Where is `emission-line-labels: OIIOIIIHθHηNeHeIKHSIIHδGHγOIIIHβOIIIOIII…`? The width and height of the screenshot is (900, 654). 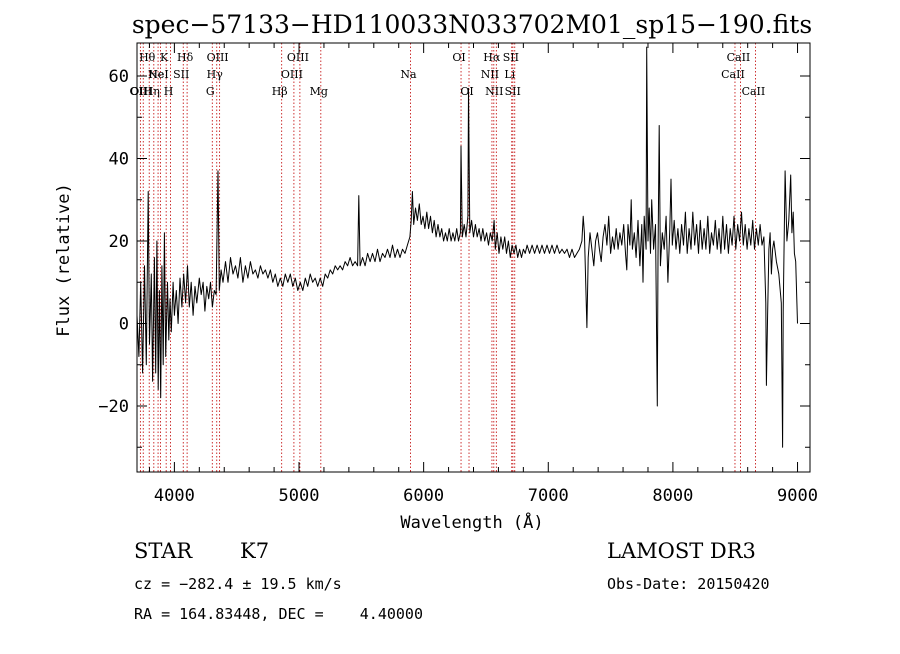 emission-line-labels: OIIOIIIHθHηNeHeIKHSIIHδGHγOIIIHβOIIIOIII… is located at coordinates (448, 74).